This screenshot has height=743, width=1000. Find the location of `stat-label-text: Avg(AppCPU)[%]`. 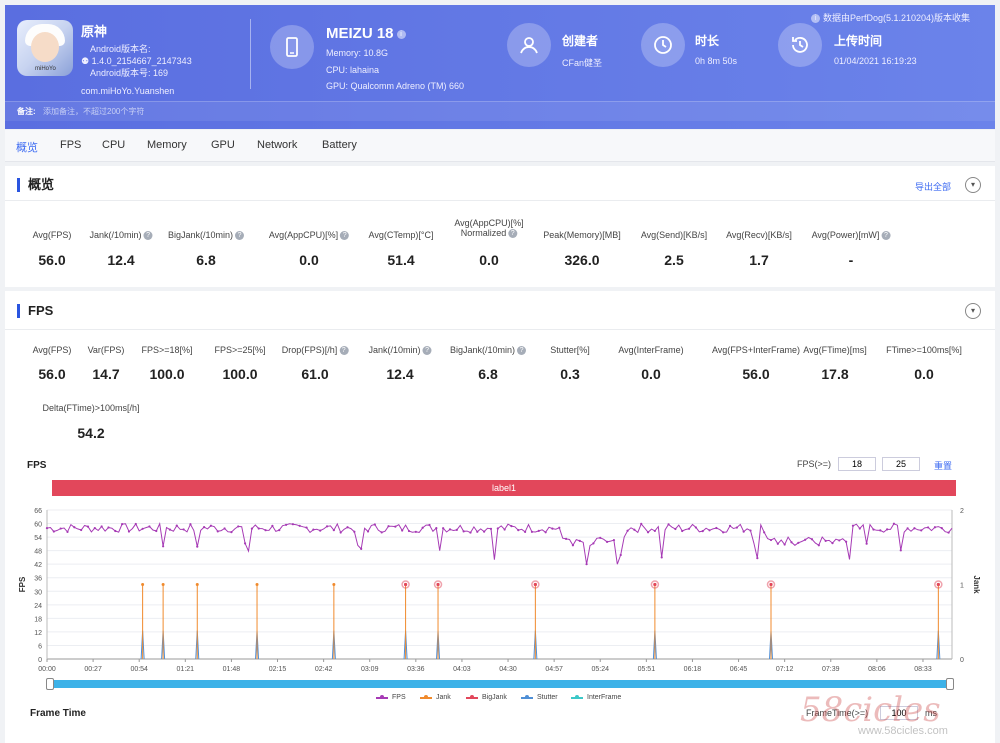

stat-label-text: Avg(AppCPU)[%] is located at coordinates (303, 235).